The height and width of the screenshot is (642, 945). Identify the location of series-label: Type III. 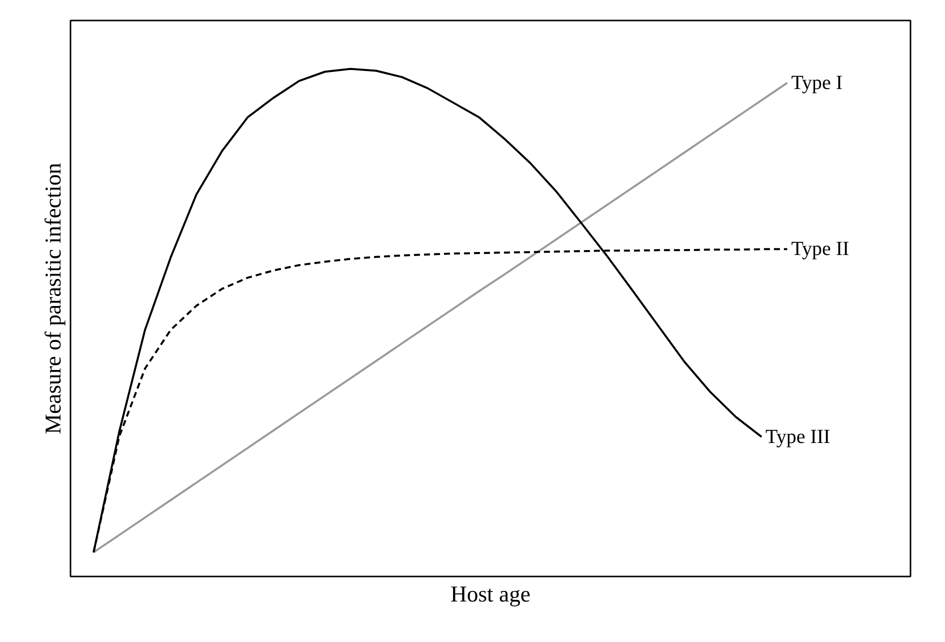
(798, 437).